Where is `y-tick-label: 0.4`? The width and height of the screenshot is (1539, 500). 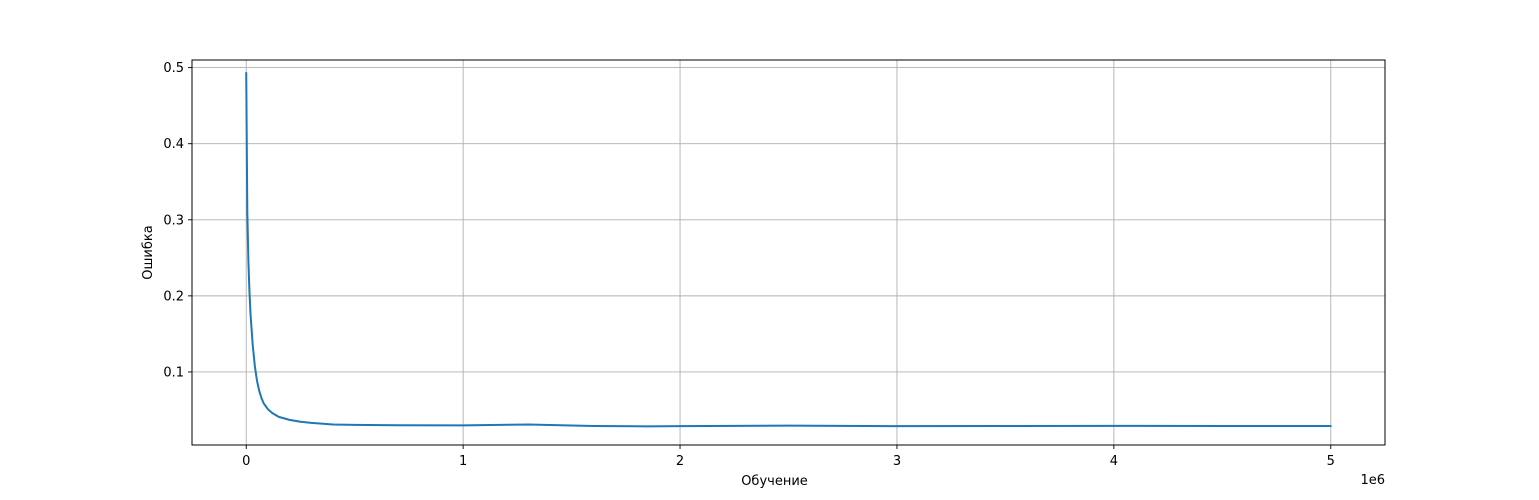 y-tick-label: 0.4 is located at coordinates (173, 144).